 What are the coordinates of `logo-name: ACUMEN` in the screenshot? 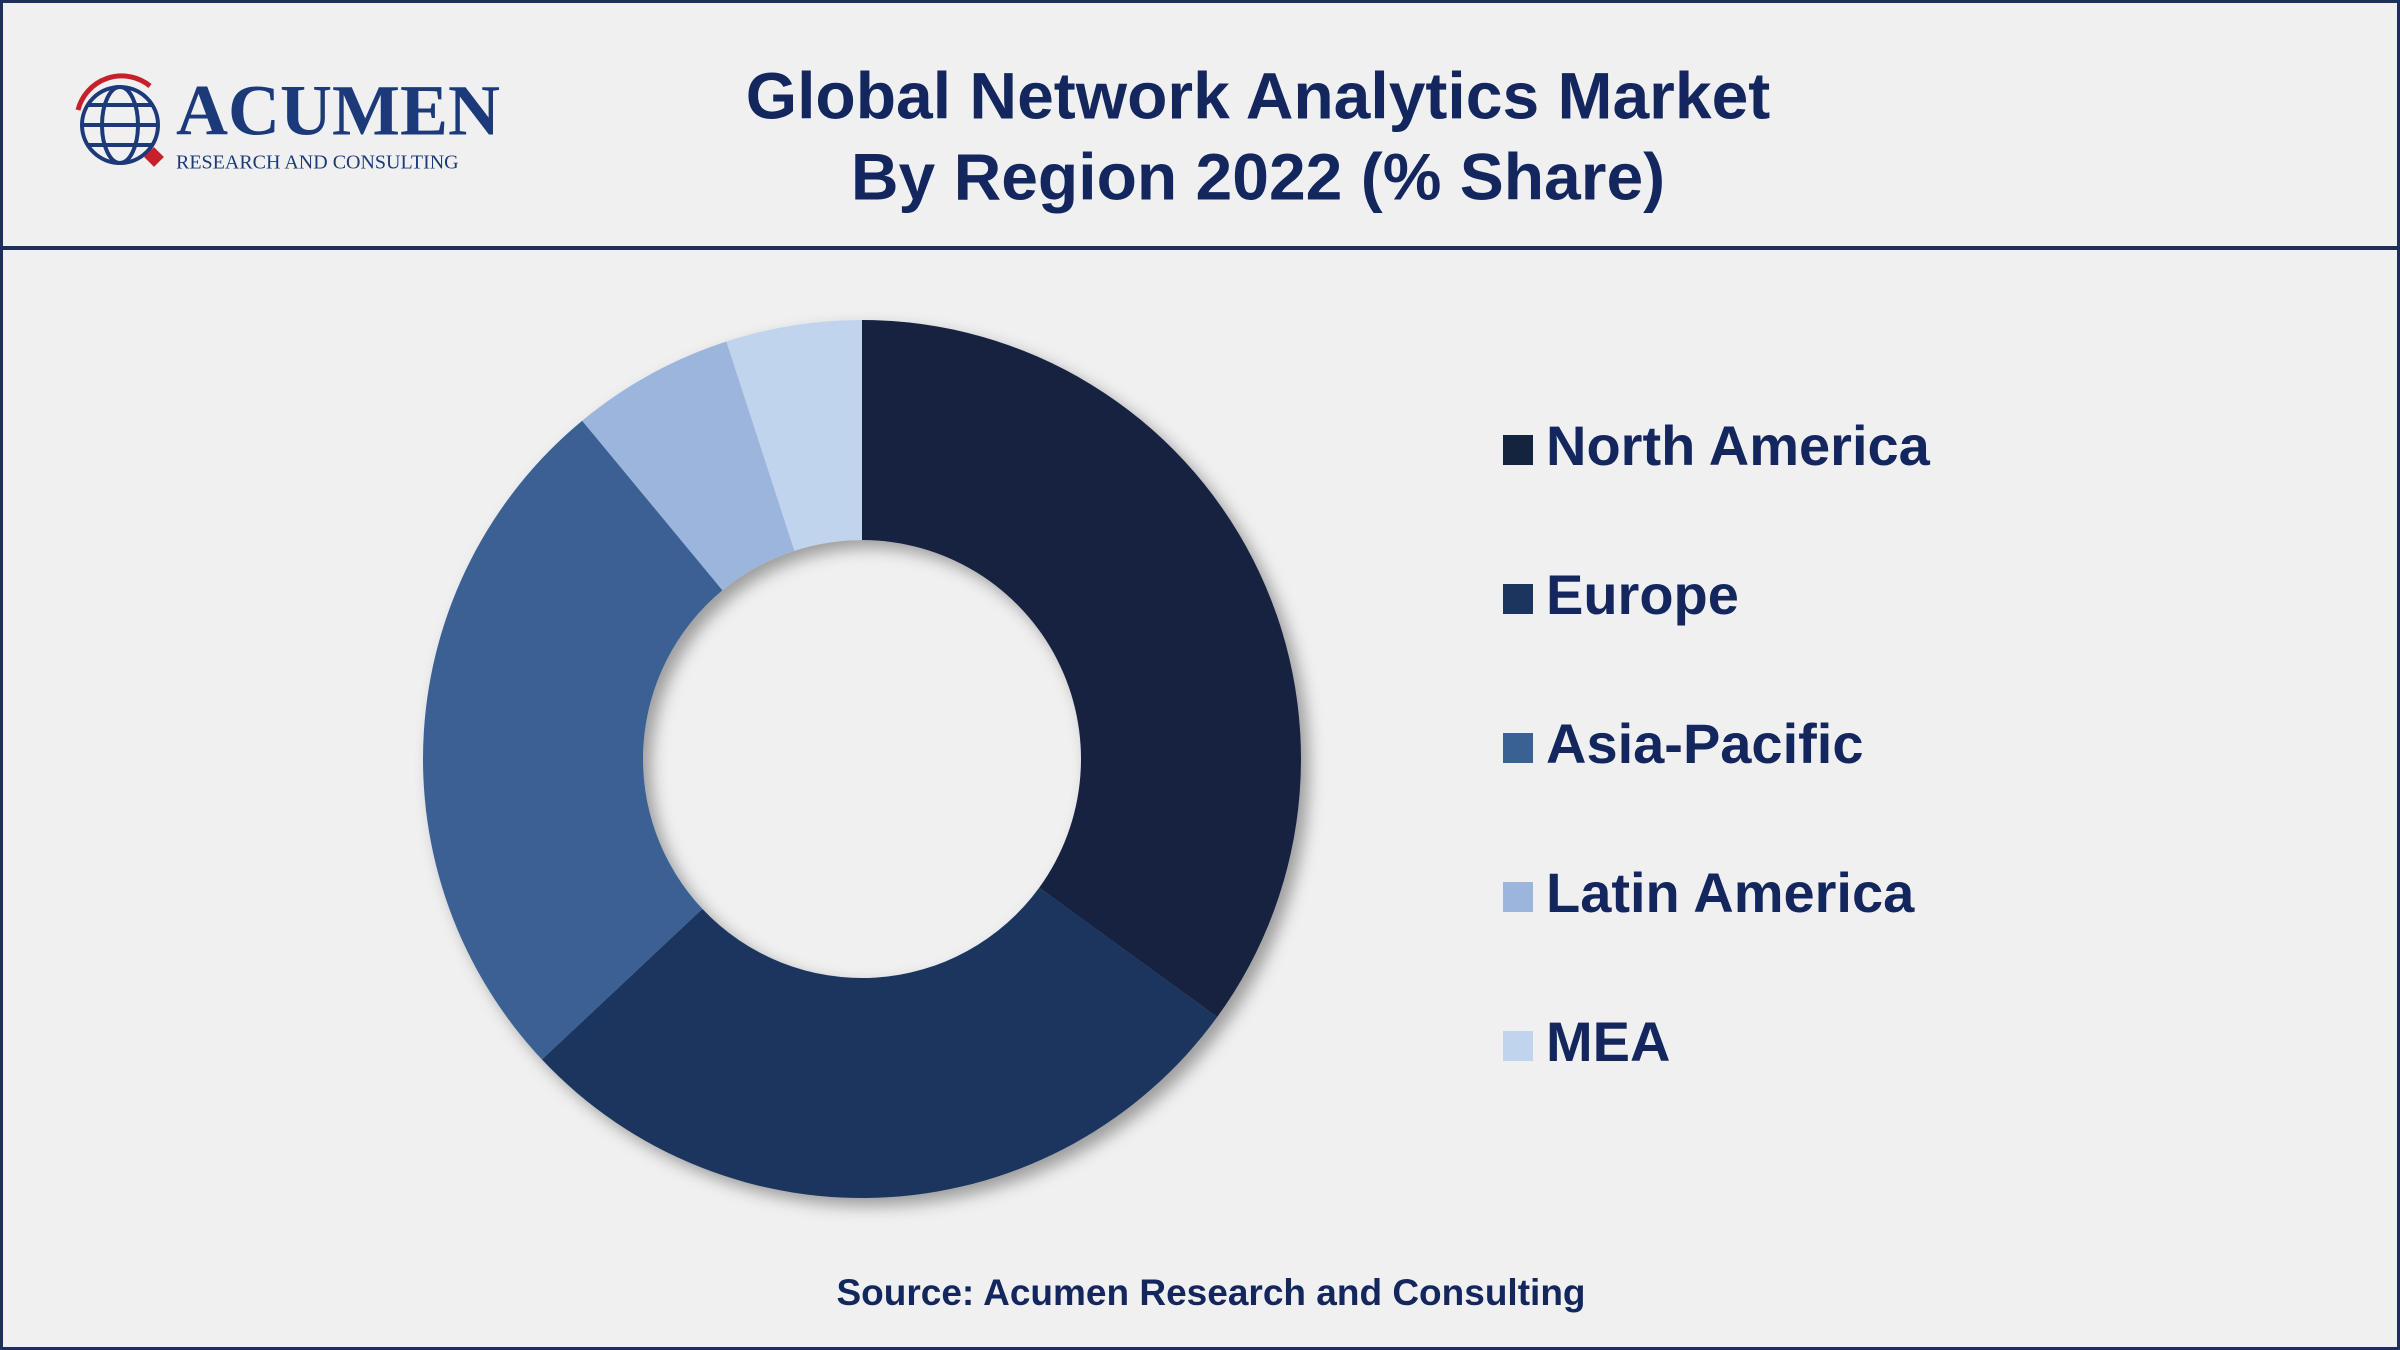 It's located at (338, 111).